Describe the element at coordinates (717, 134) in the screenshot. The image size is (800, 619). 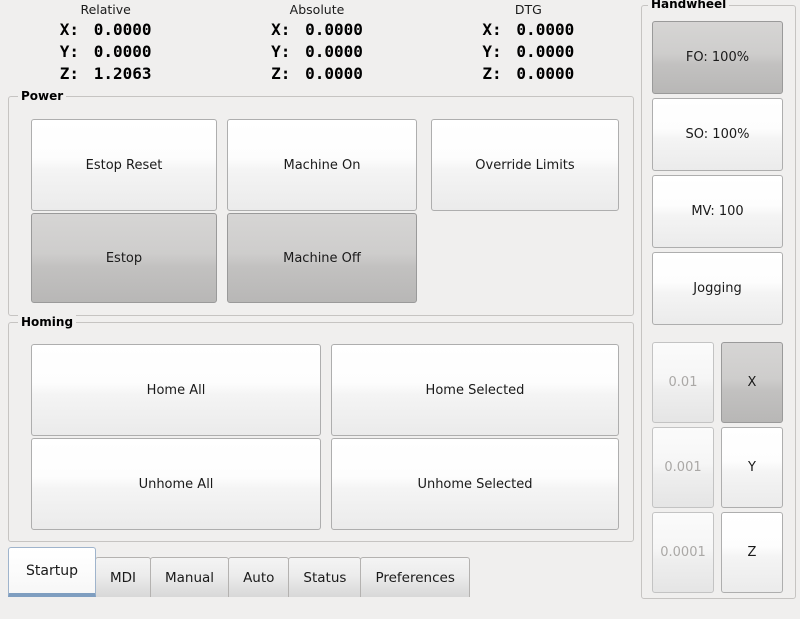
I see `spindle-override-button: SO: 100%` at that location.